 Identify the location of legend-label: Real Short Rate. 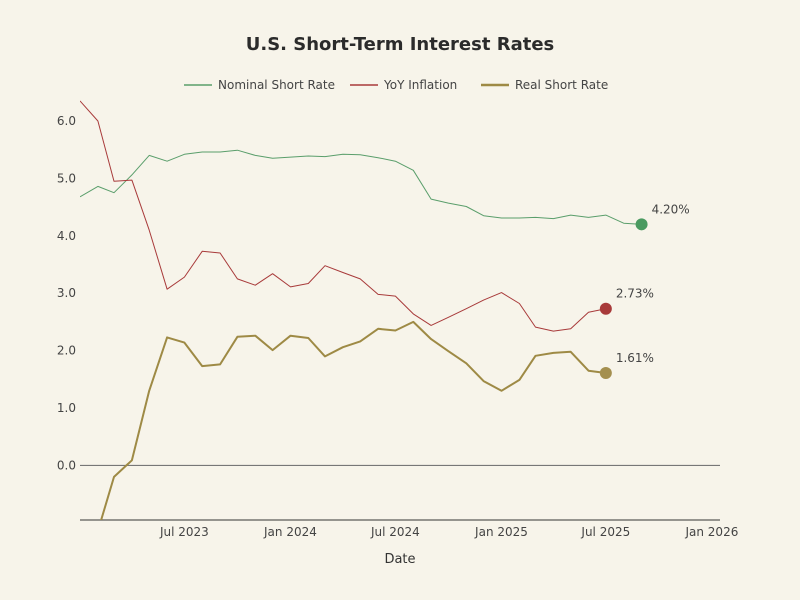
(561, 85).